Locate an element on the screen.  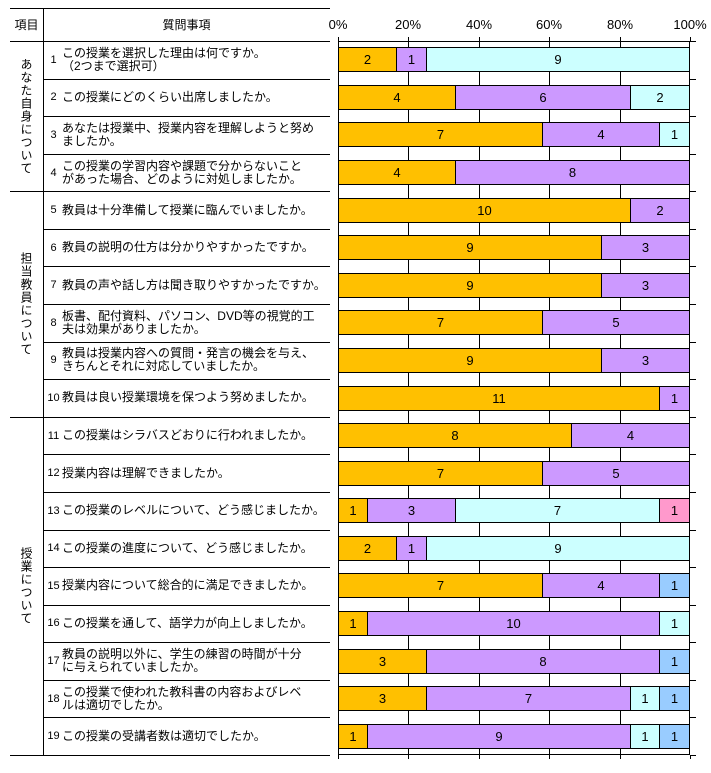
question-row: 11 この授業はシラバスどおりに行われましたか。 is located at coordinates (187, 436).